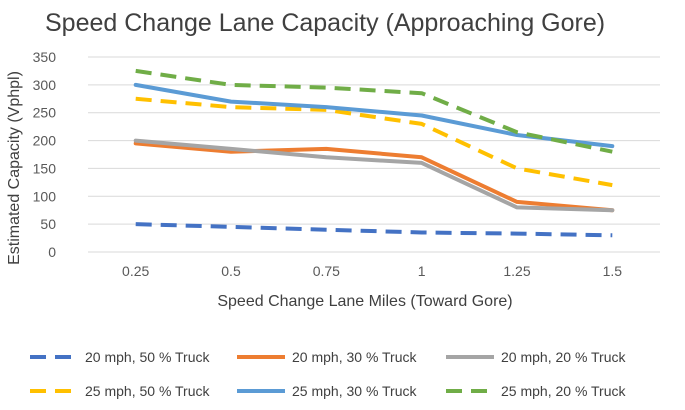 This screenshot has height=410, width=685. What do you see at coordinates (355, 391) in the screenshot?
I see `legend-label: 25 mph, 30 % Truck` at bounding box center [355, 391].